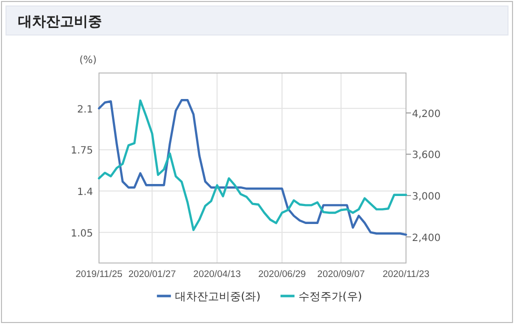 The width and height of the screenshot is (514, 324). What do you see at coordinates (426, 156) in the screenshot?
I see `y2-tick-label: 3,600` at bounding box center [426, 156].